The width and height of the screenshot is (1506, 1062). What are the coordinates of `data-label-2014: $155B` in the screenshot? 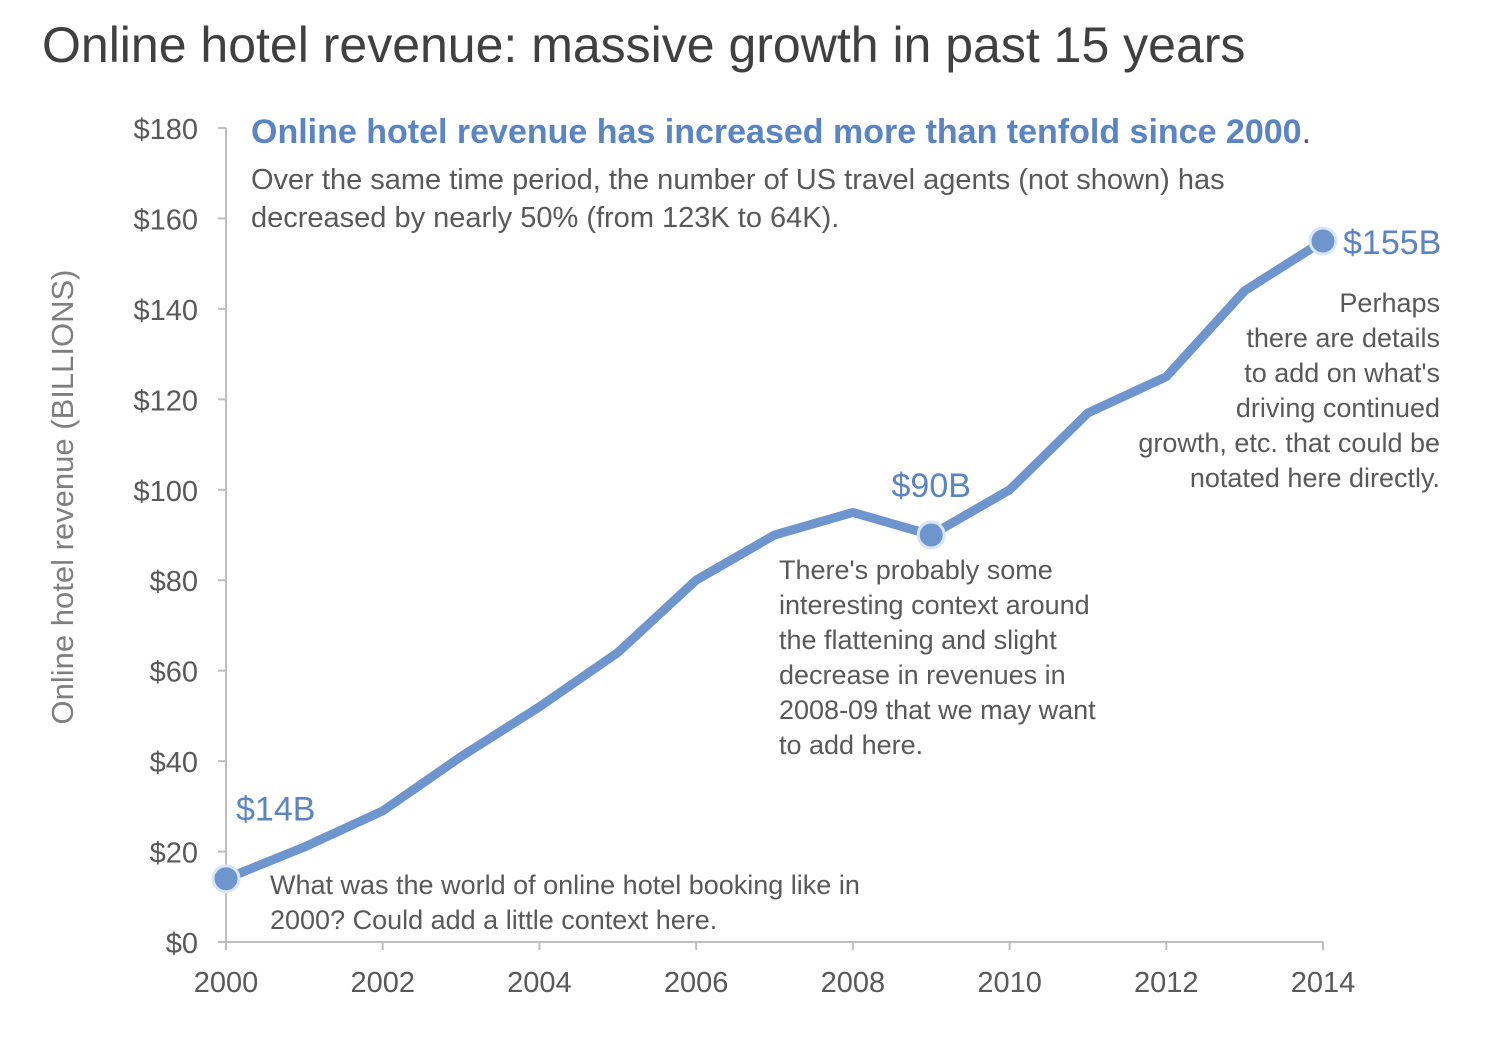 It's located at (1392, 243).